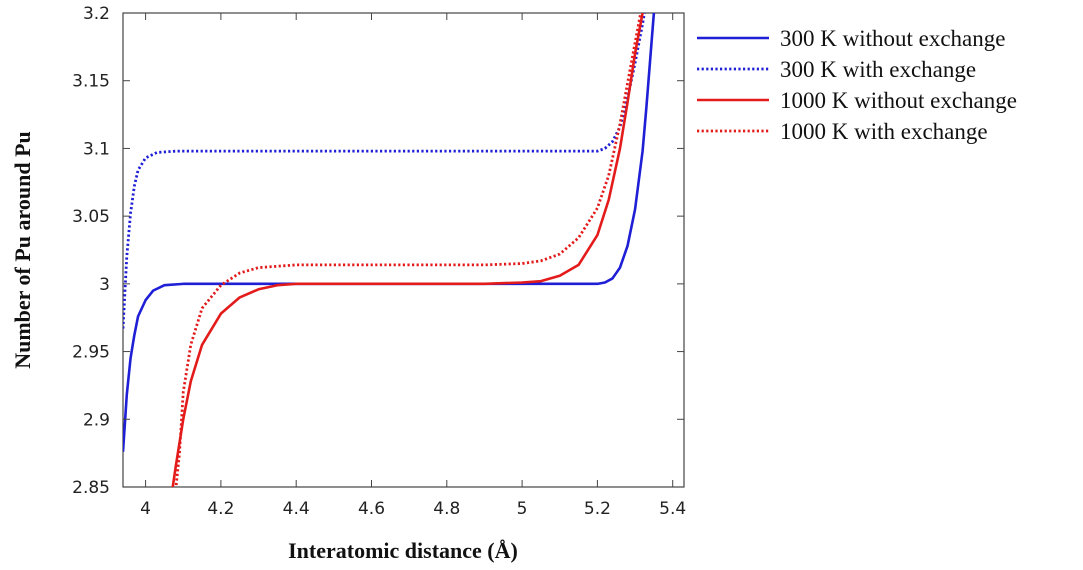  Describe the element at coordinates (91, 353) in the screenshot. I see `y-tick-label: 2.95` at that location.